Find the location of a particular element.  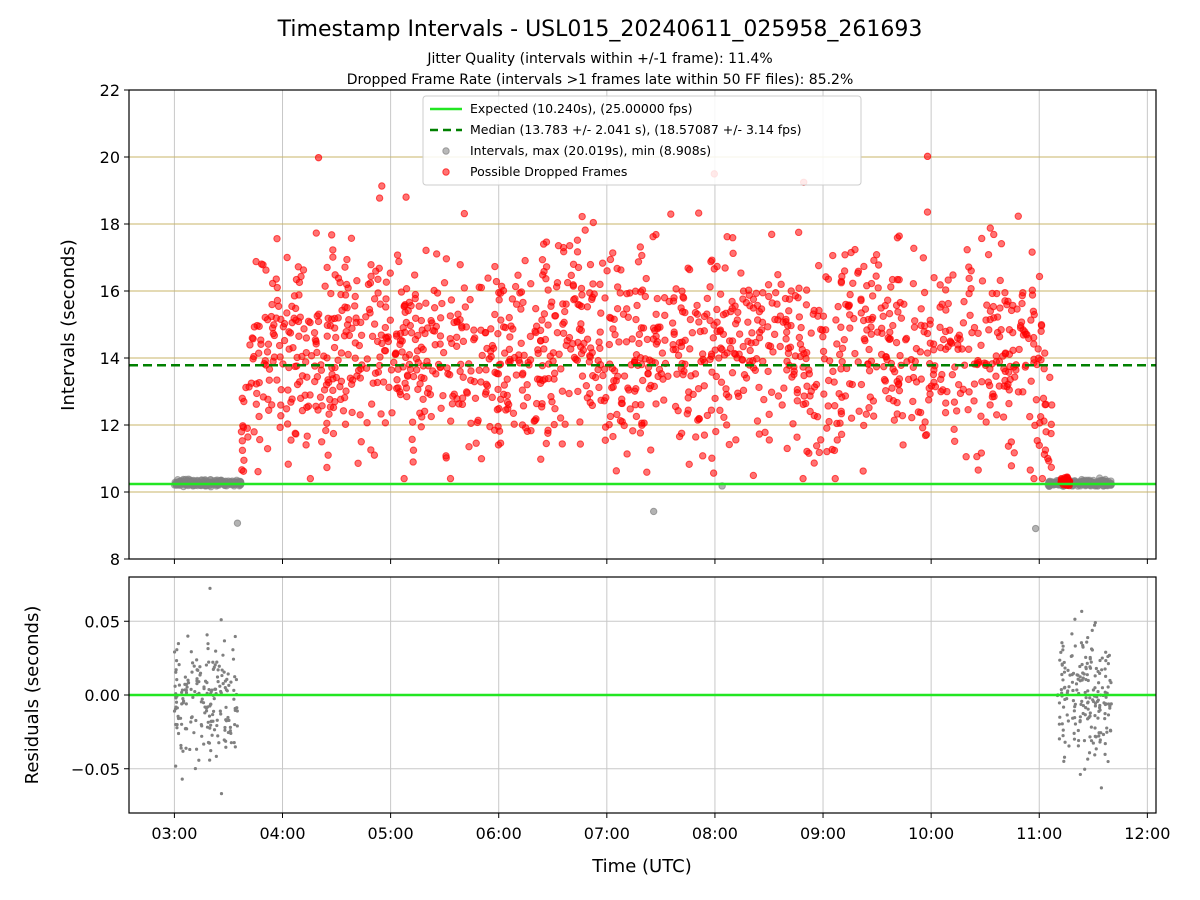

x-axis-label: Time (UTC) is located at coordinates (641, 866).